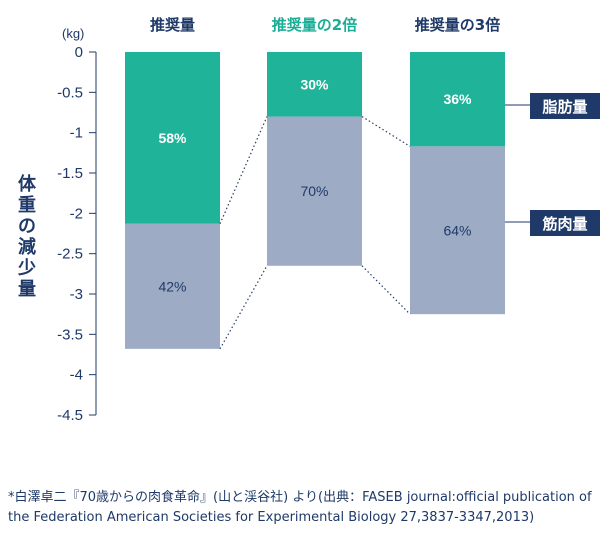  What do you see at coordinates (70, 92) in the screenshot?
I see `y-tick-label: -0.5` at bounding box center [70, 92].